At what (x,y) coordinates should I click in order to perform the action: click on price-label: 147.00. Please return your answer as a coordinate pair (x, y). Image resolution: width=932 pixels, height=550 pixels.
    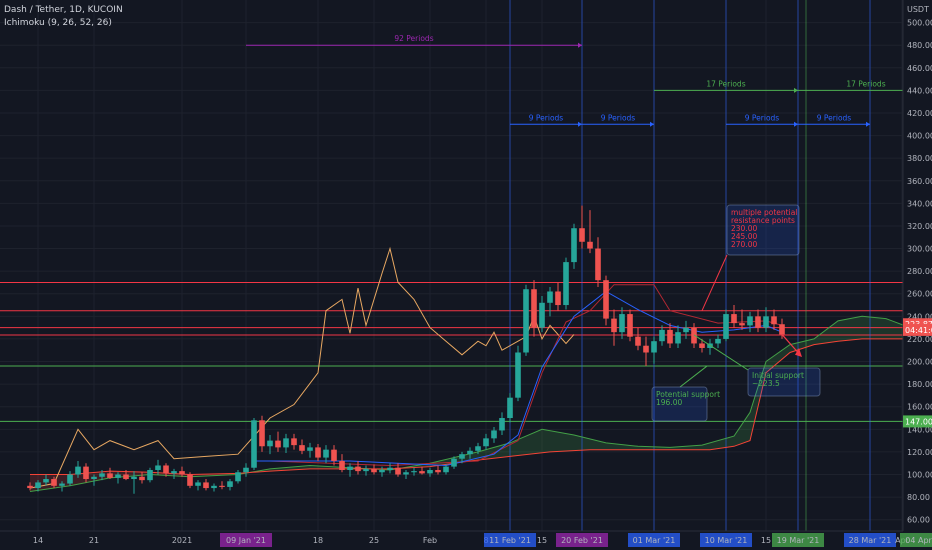
    Looking at the image, I should click on (918, 421).